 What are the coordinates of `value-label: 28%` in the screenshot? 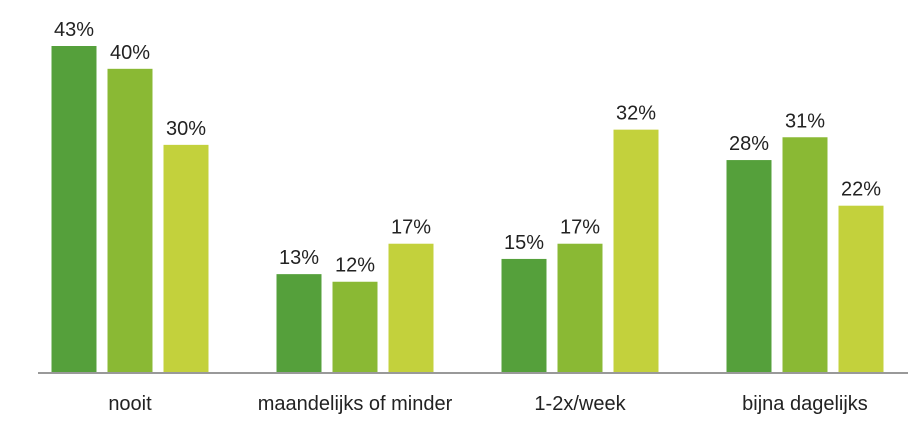 It's located at (749, 144).